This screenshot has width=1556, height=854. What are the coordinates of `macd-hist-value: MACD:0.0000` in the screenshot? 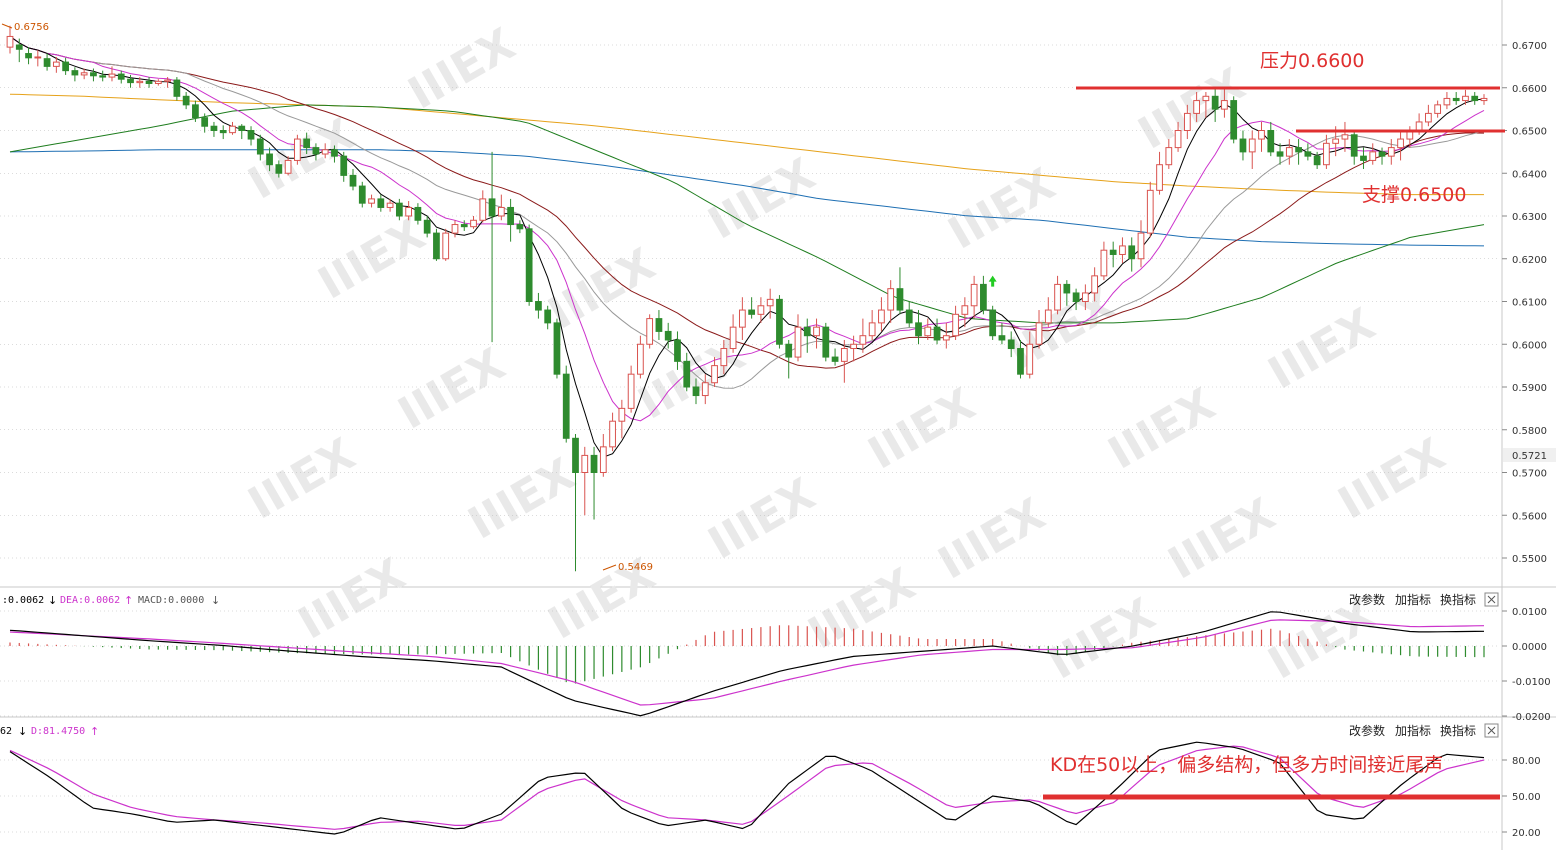 It's located at (171, 600).